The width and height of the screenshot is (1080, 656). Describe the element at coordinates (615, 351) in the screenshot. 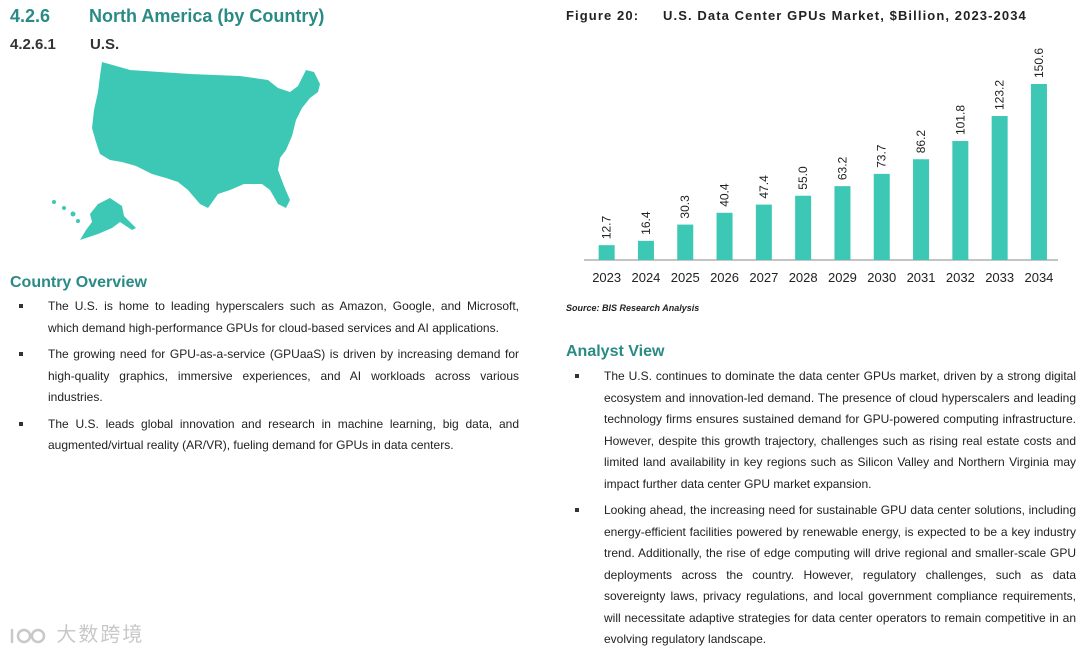

I see `analyst-view-title: Analyst View` at that location.